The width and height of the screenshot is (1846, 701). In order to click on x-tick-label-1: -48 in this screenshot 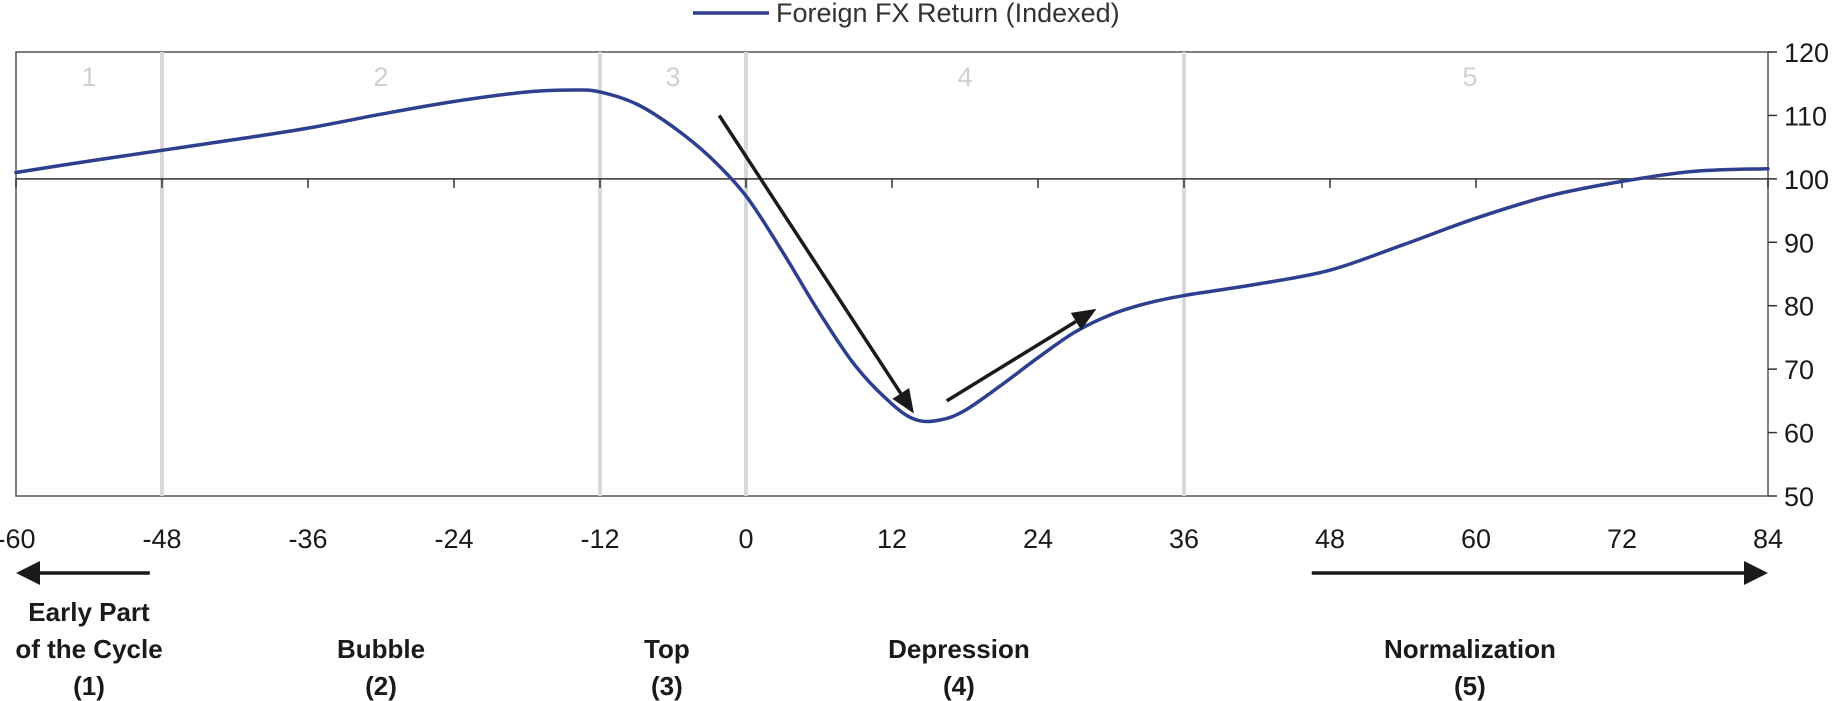, I will do `click(161, 539)`.